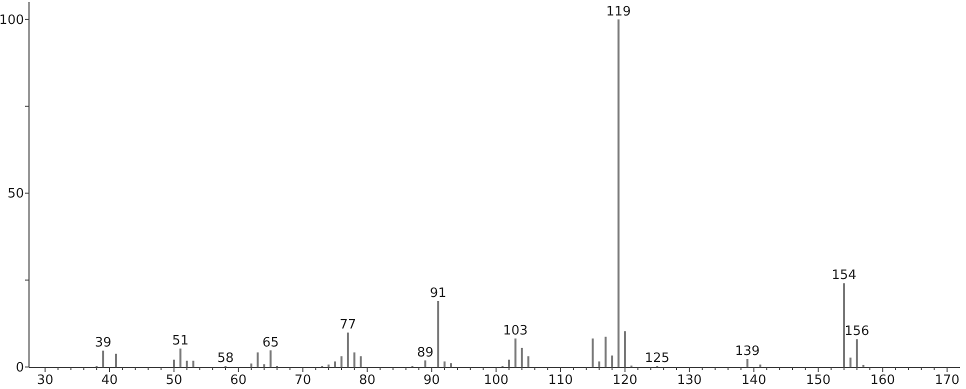  Describe the element at coordinates (174, 380) in the screenshot. I see `x-tick-label: 50` at that location.